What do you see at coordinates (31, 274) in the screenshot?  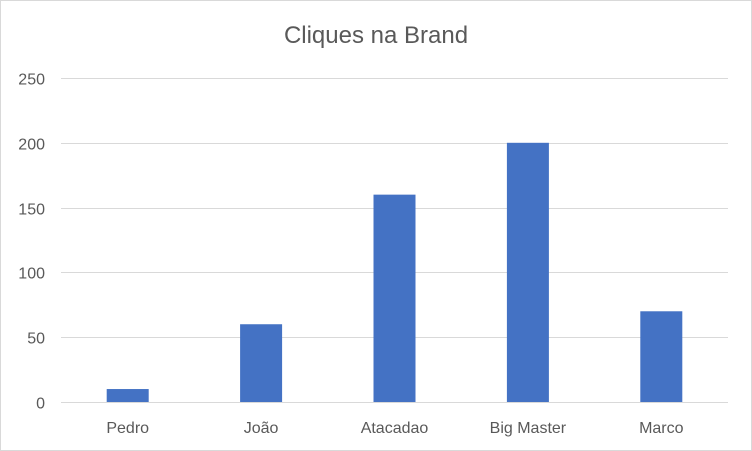 I see `y-tick-label: 100` at bounding box center [31, 274].